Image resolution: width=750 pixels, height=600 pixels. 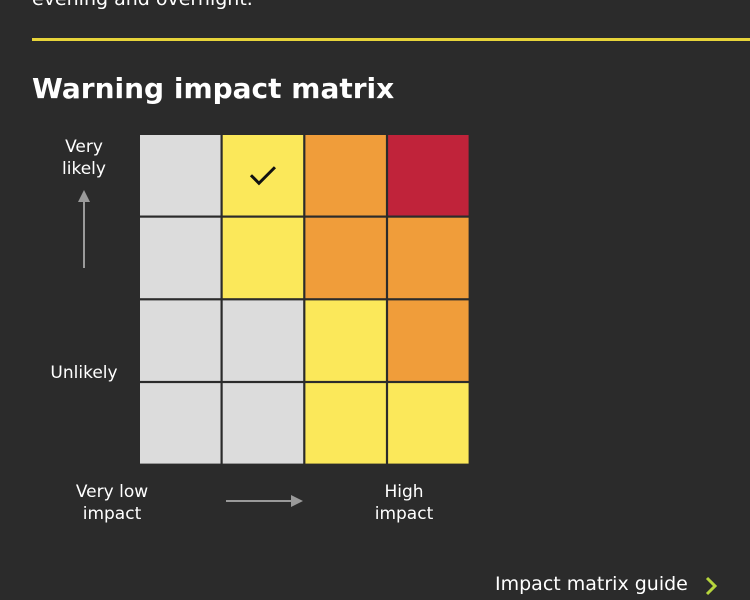 I want to click on intro-text: evening and overnight., so click(x=142, y=5).